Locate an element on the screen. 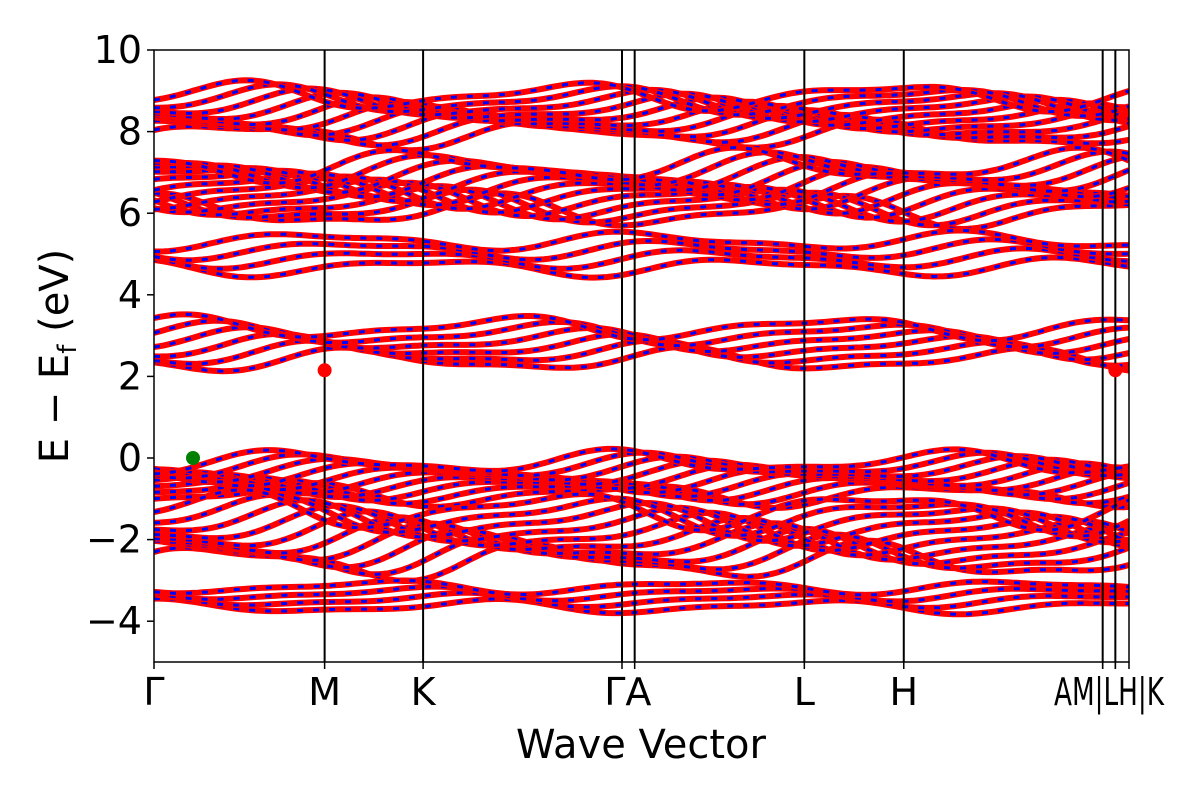  band-valence-top-4-dash is located at coordinates (641, 480).